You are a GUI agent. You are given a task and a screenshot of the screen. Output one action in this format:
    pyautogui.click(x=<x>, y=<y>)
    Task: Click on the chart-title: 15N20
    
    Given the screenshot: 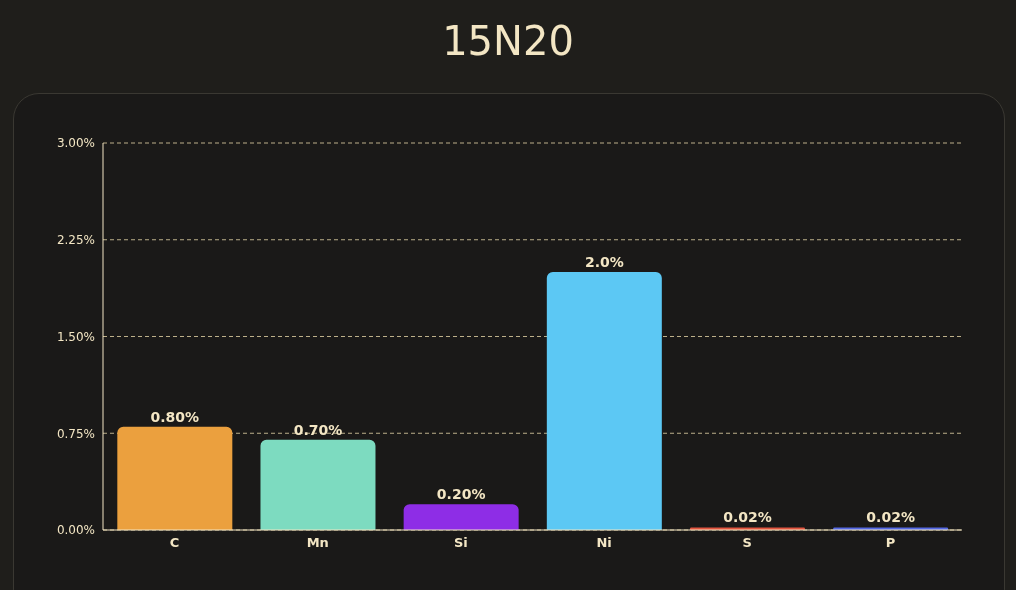 What is the action you would take?
    pyautogui.click(x=508, y=41)
    